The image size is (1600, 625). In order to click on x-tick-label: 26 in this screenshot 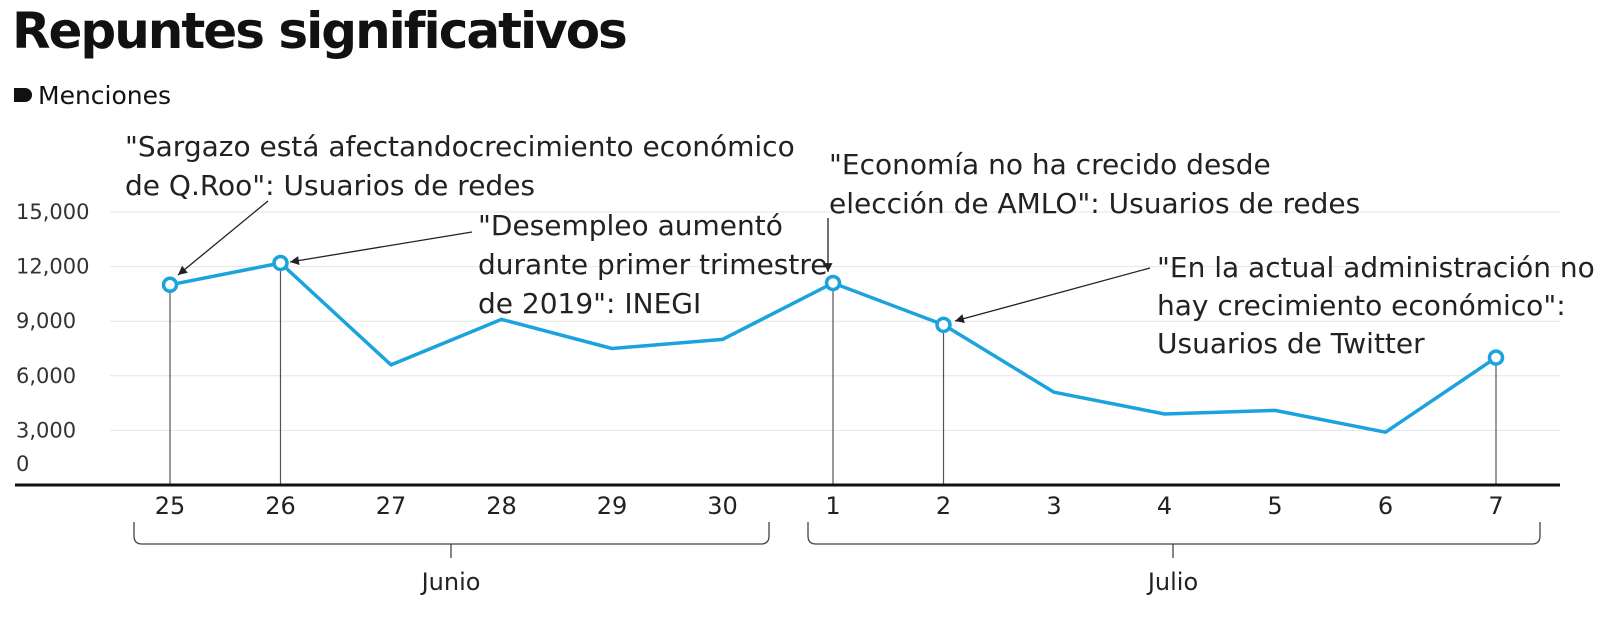, I will do `click(280, 506)`.